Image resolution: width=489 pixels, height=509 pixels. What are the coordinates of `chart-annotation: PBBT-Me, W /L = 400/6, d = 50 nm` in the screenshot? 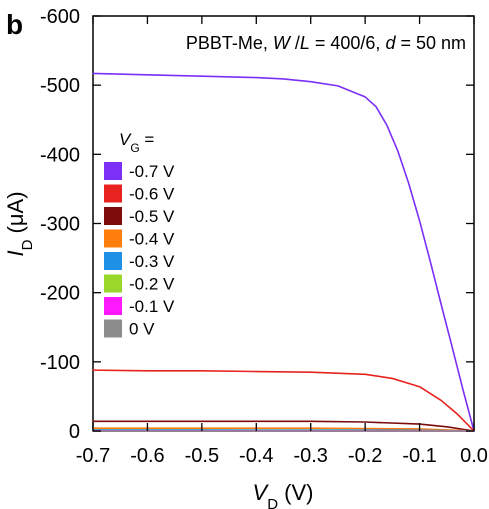 It's located at (326, 43).